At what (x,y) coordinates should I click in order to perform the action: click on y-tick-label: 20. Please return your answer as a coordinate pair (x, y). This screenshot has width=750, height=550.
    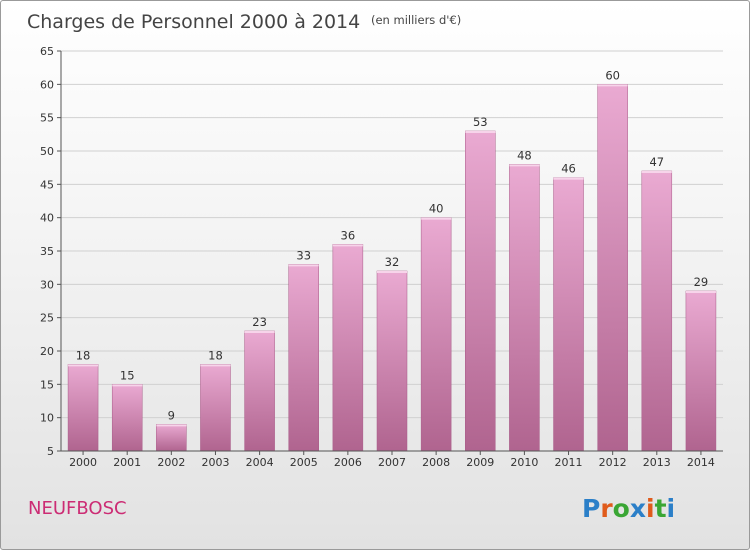
    Looking at the image, I should click on (47, 351).